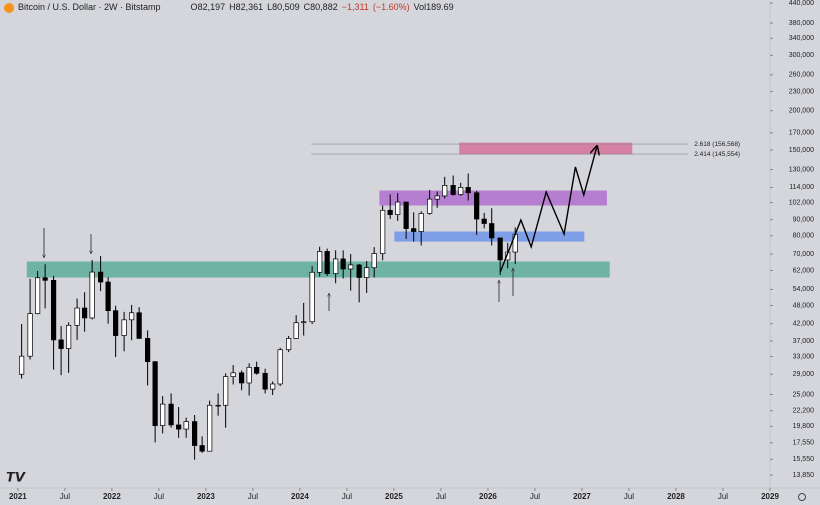 Image resolution: width=820 pixels, height=505 pixels. What do you see at coordinates (801, 169) in the screenshot?
I see `y-tick-label: 130,000` at bounding box center [801, 169].